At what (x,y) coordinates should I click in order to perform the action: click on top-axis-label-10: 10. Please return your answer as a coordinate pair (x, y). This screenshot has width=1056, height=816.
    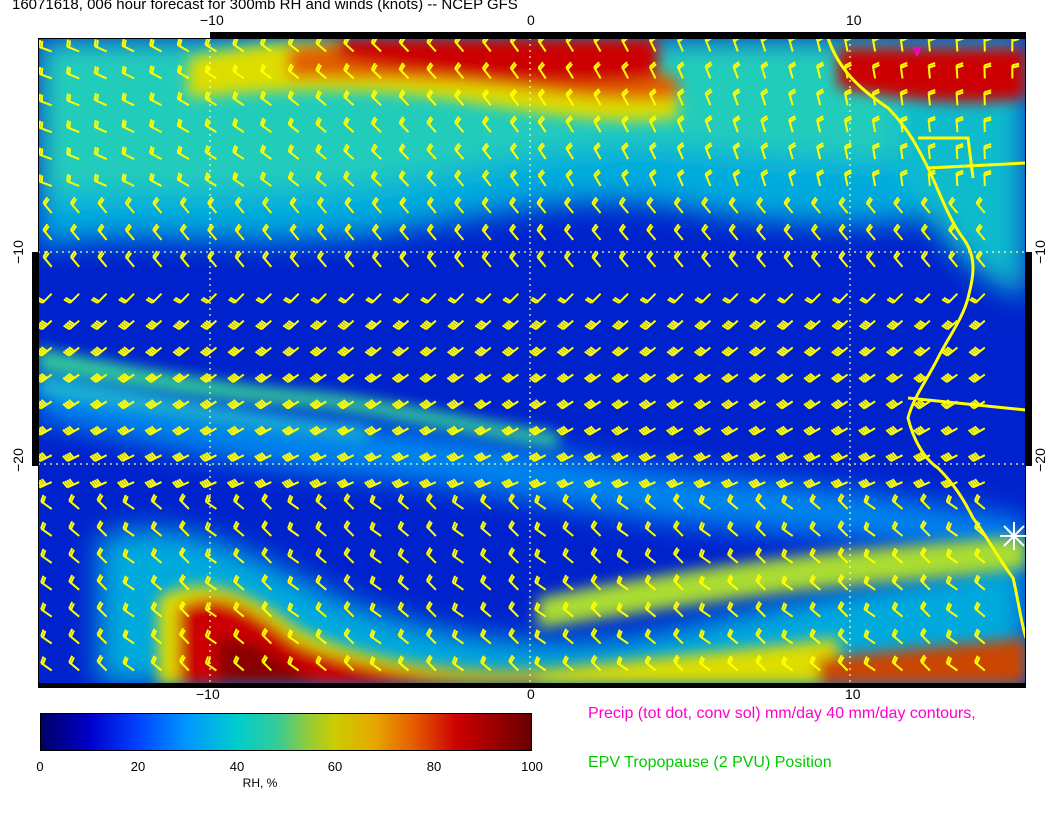
    Looking at the image, I should click on (854, 20).